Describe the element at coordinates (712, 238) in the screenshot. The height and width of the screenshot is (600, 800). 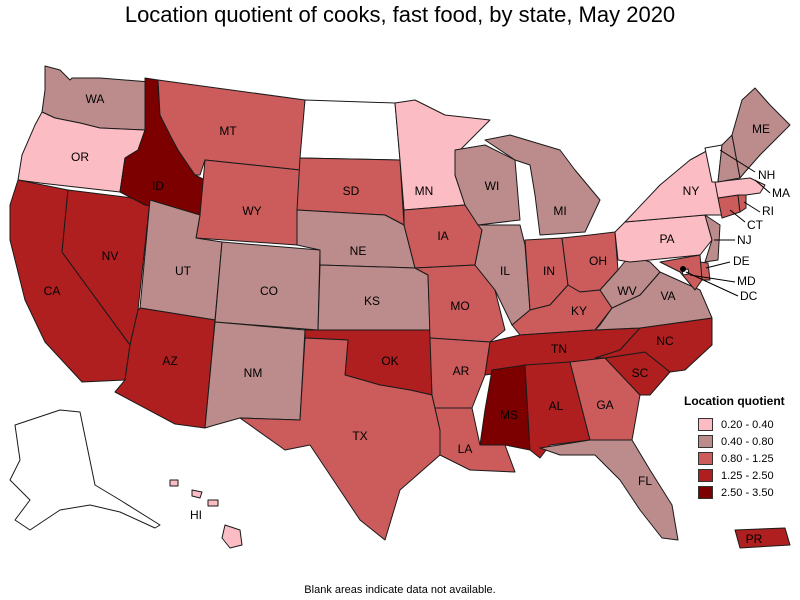
I see `state-NJ` at that location.